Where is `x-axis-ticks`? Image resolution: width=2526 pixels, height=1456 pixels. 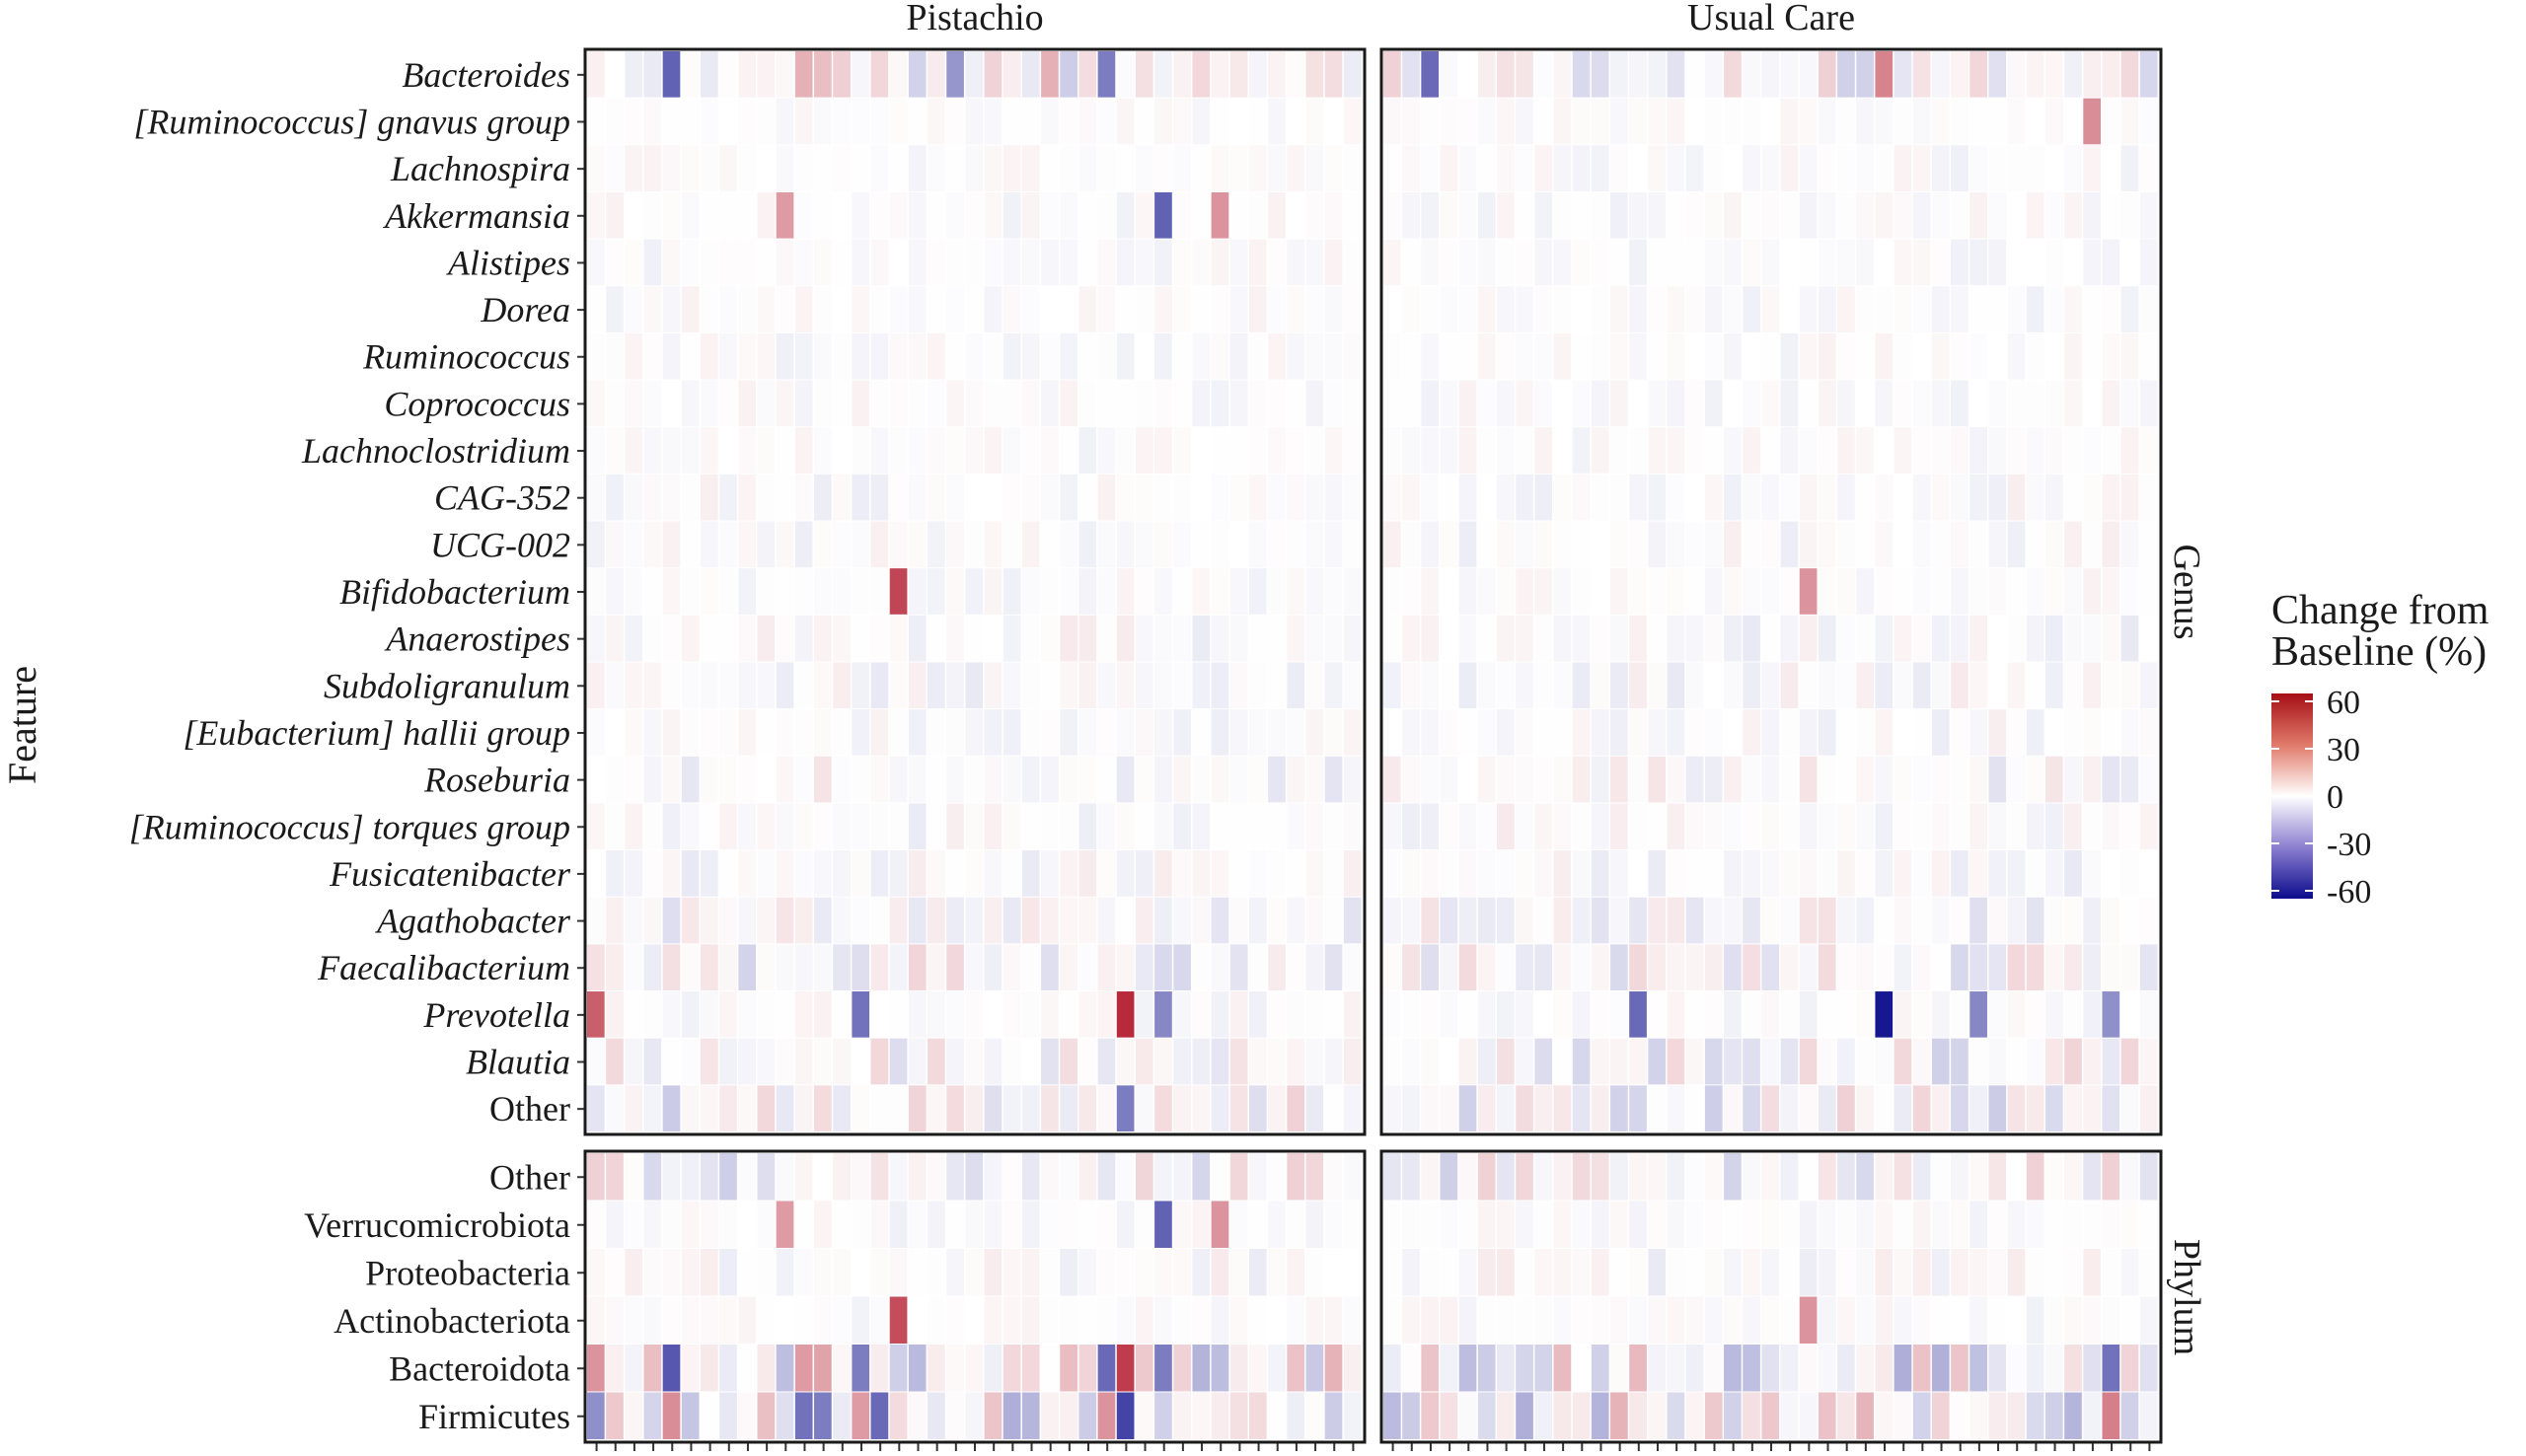
x-axis-ticks is located at coordinates (1373, 1447).